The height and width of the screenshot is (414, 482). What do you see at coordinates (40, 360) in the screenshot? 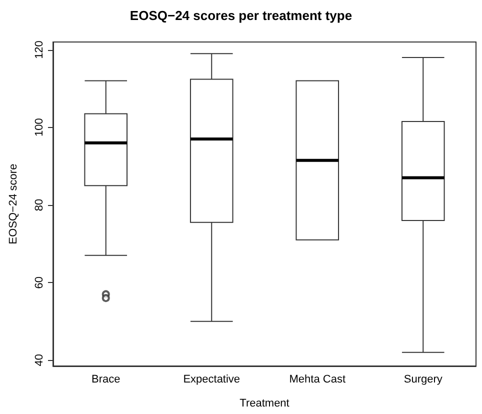
I see `y-tick-label: 40` at bounding box center [40, 360].